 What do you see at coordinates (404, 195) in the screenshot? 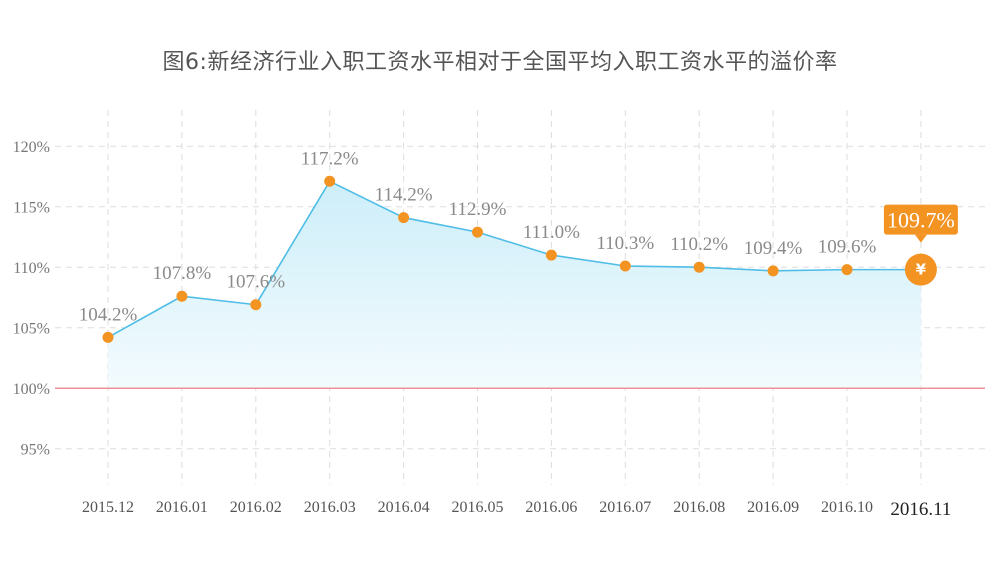
I see `data-label: 114.2%` at bounding box center [404, 195].